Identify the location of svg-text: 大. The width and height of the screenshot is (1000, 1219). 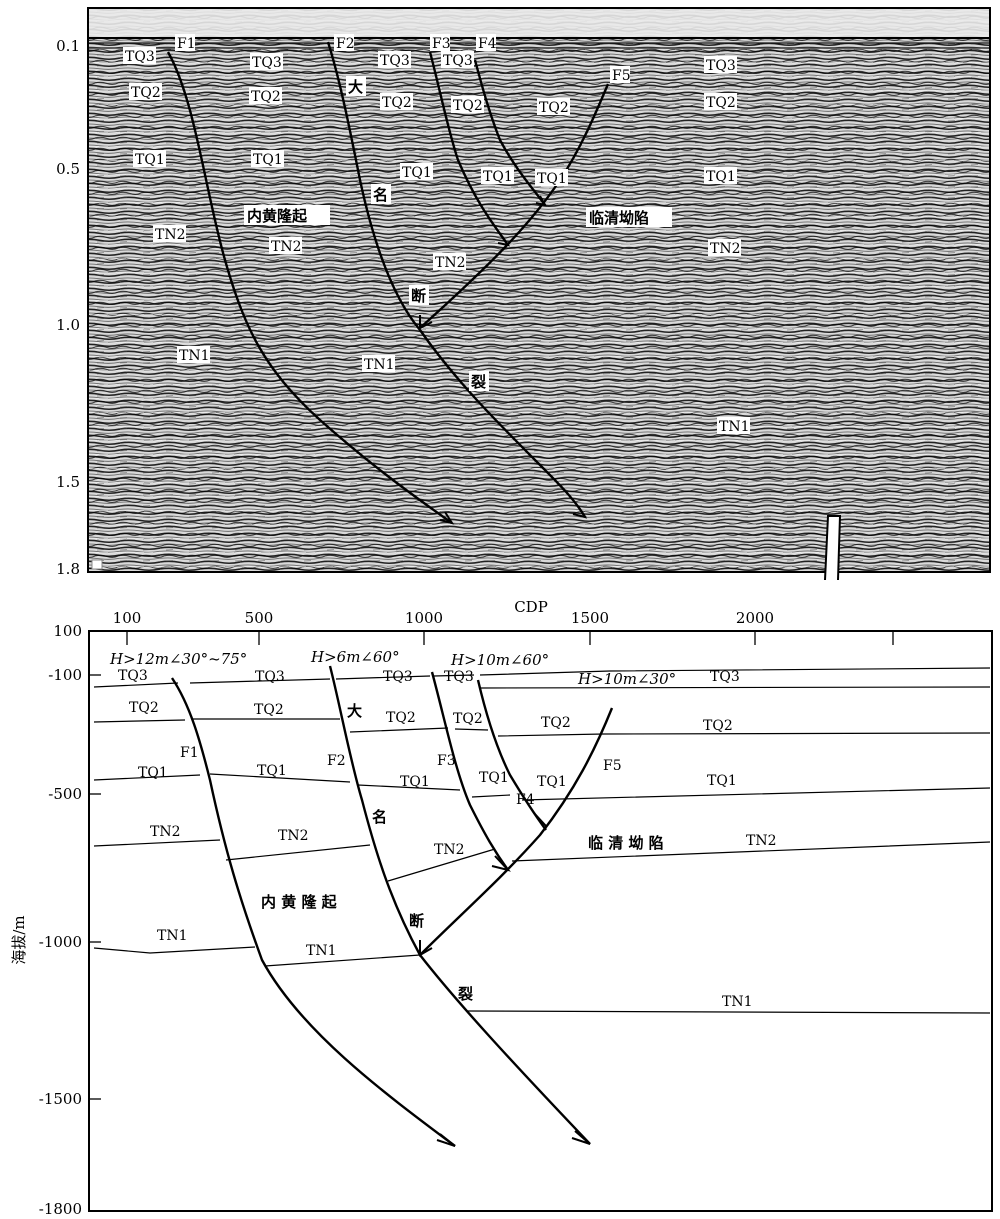
(355, 87).